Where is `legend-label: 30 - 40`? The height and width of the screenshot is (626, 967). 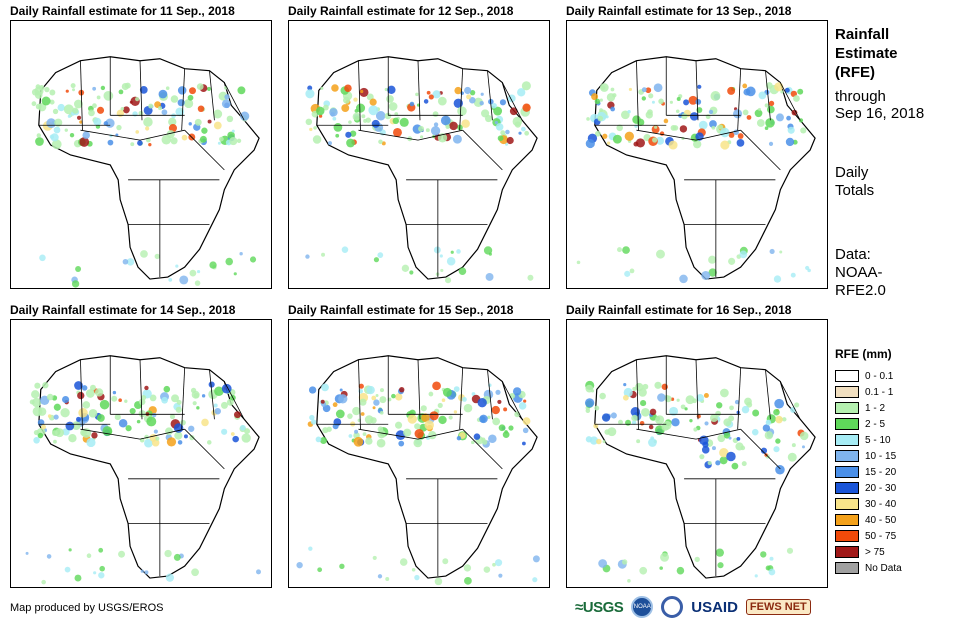 legend-label: 30 - 40 is located at coordinates (881, 504).